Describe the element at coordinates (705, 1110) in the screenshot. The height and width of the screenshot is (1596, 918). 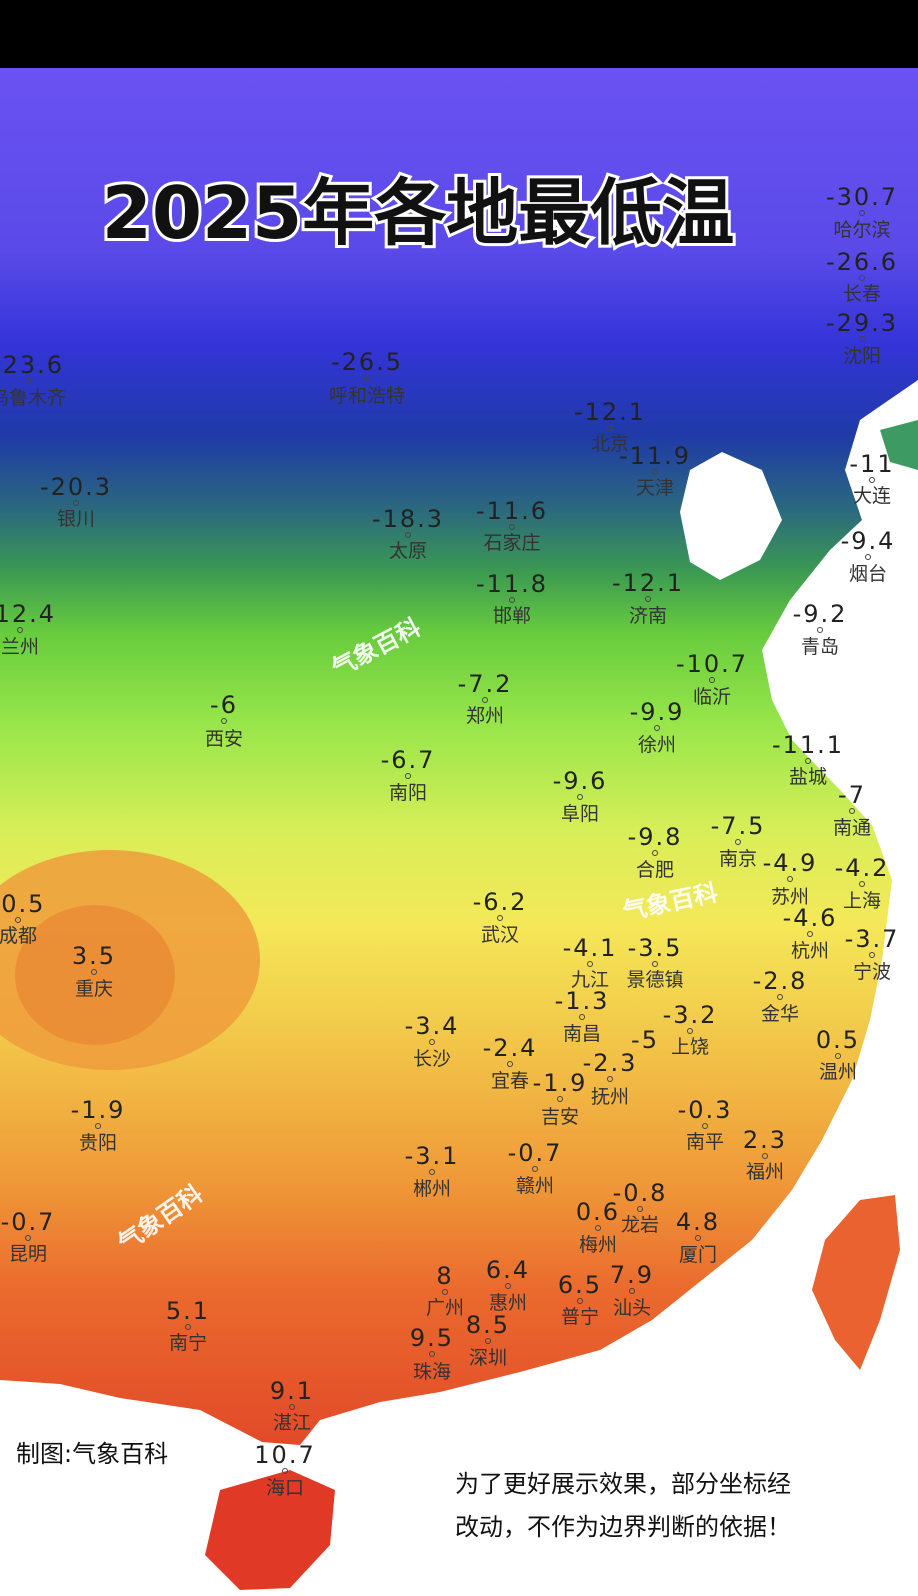
I see `temperature: -0.3` at that location.